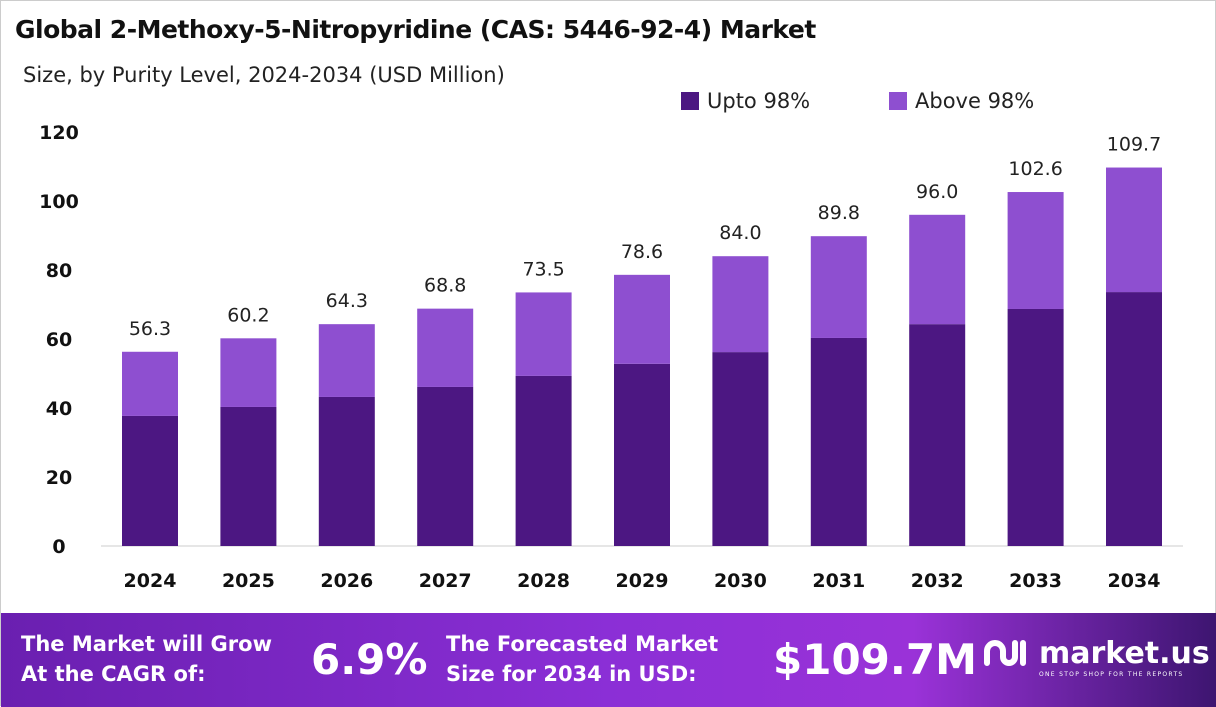 This screenshot has width=1216, height=707. Describe the element at coordinates (839, 213) in the screenshot. I see `data-label: 89.8` at that location.